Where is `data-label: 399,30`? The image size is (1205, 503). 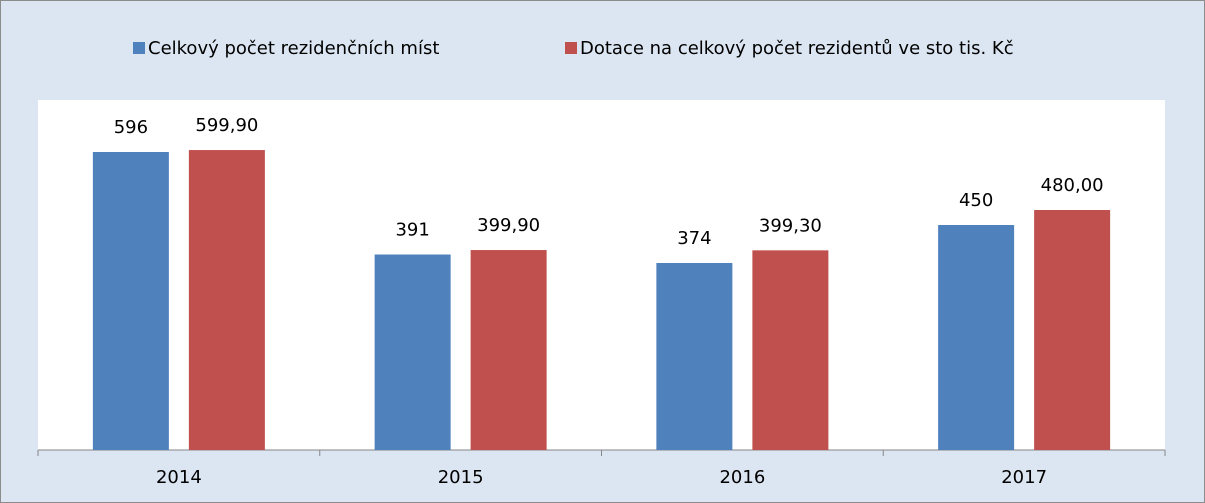 data-label: 399,30 is located at coordinates (790, 225).